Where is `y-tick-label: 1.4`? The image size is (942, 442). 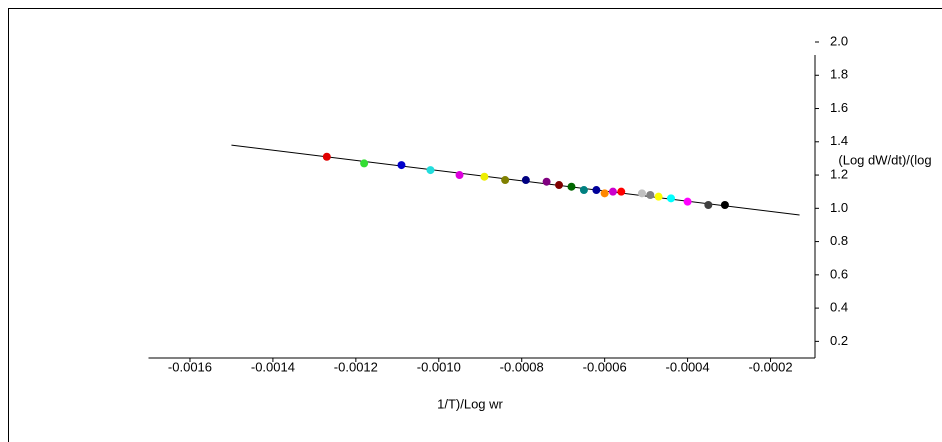 y-tick-label: 1.4 is located at coordinates (839, 140).